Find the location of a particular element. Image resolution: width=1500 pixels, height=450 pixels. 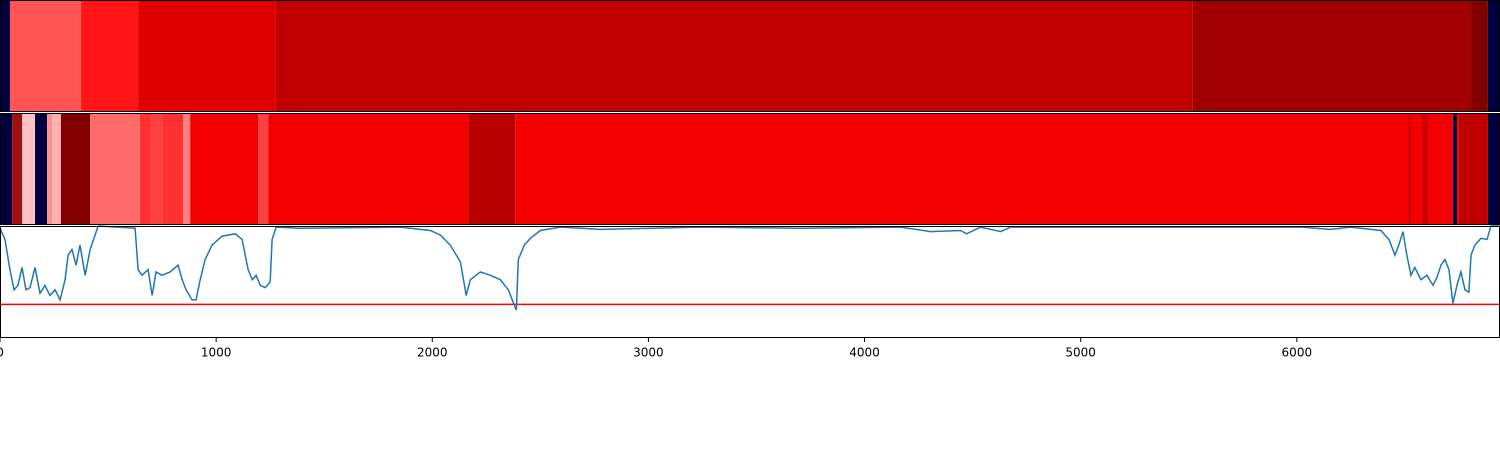

x-tick-label: 0 is located at coordinates (2, 353).